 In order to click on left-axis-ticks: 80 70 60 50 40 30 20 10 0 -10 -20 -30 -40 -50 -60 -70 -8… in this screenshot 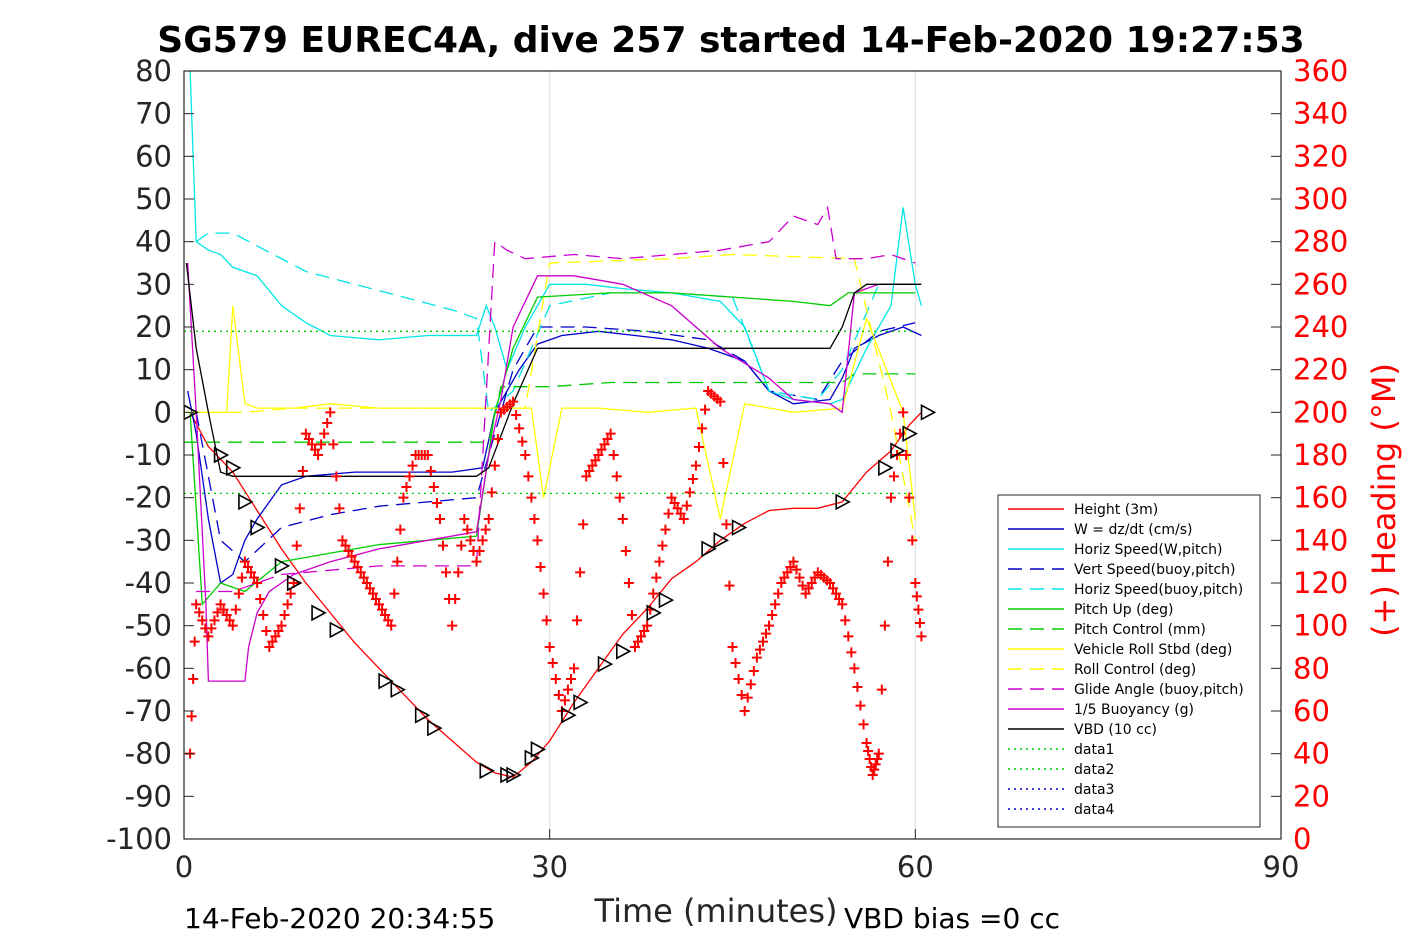, I will do `click(150, 455)`.